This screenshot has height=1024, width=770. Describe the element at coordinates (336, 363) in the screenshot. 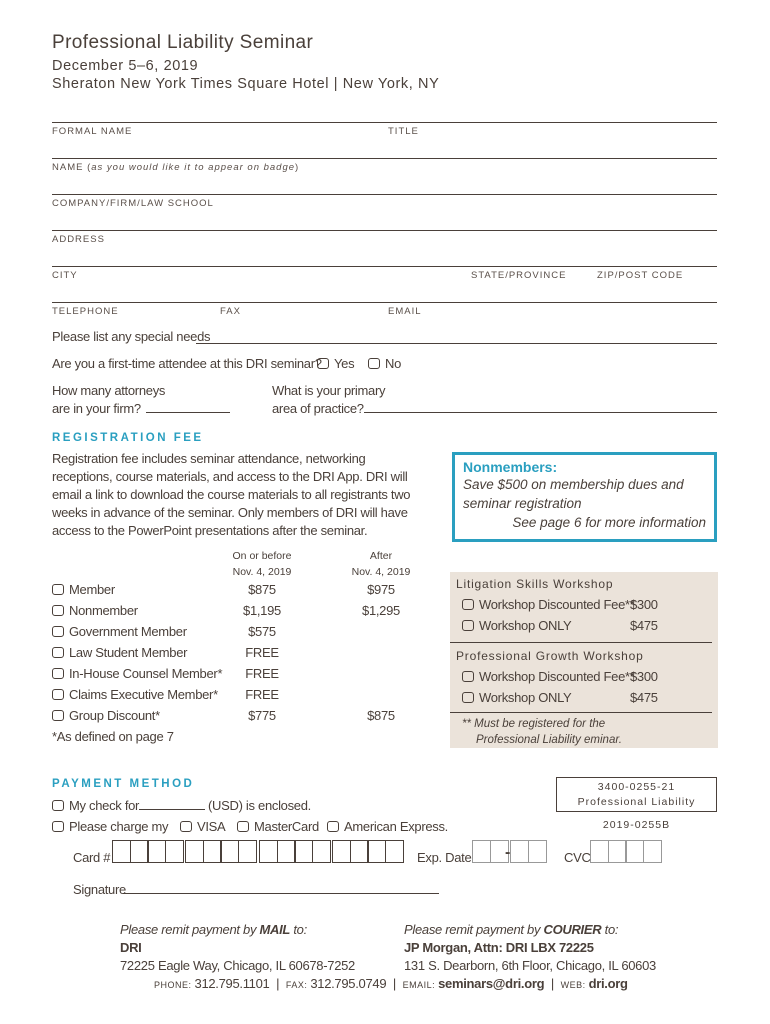

I see `yes-checkbox: Yes` at that location.